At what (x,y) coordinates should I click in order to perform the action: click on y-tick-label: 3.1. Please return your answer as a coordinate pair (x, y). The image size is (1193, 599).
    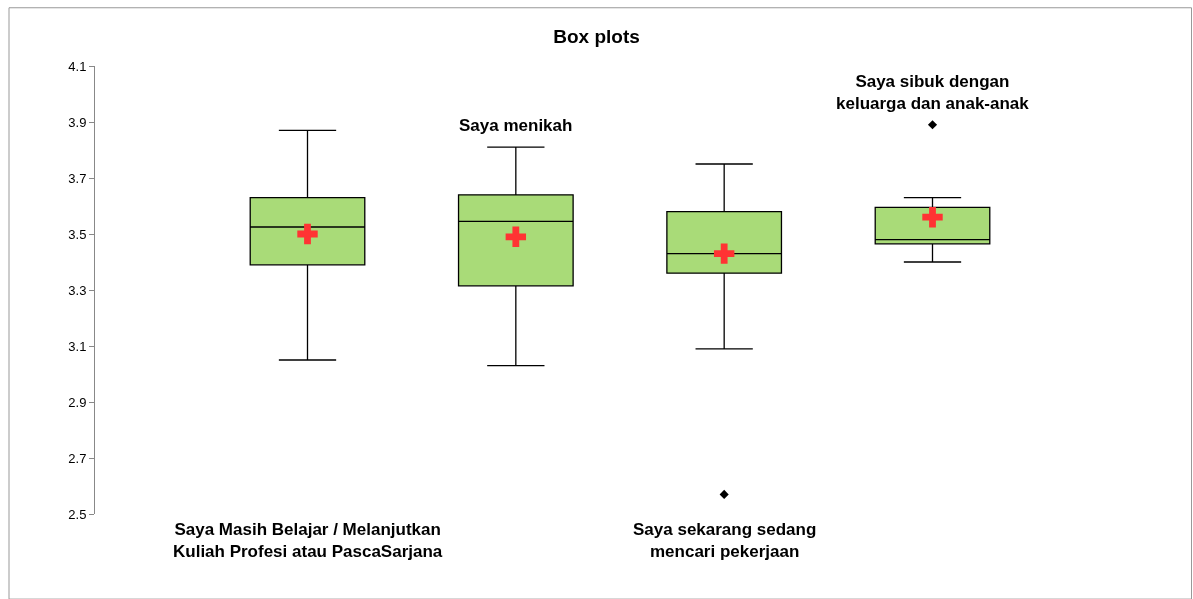
    Looking at the image, I should click on (77, 346).